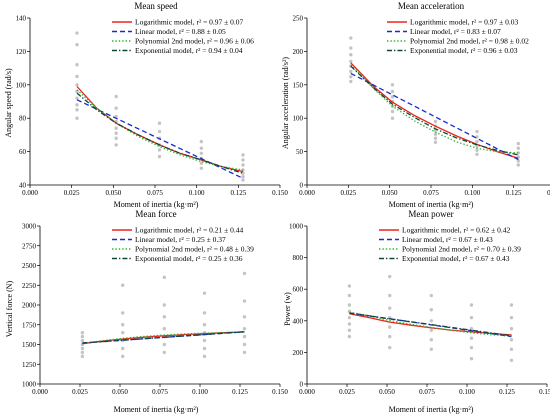 This screenshot has width=550, height=416. I want to click on y-tick-label: 150, so click(298, 85).